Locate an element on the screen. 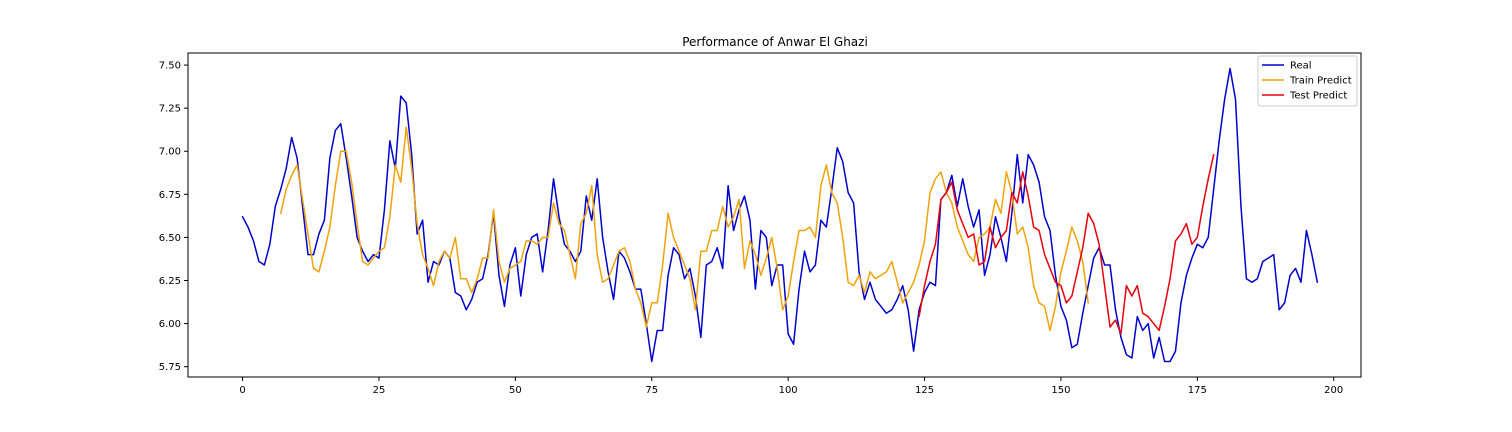 Image resolution: width=1512 pixels, height=432 pixels. y-tick-label: 6.75 is located at coordinates (170, 195).